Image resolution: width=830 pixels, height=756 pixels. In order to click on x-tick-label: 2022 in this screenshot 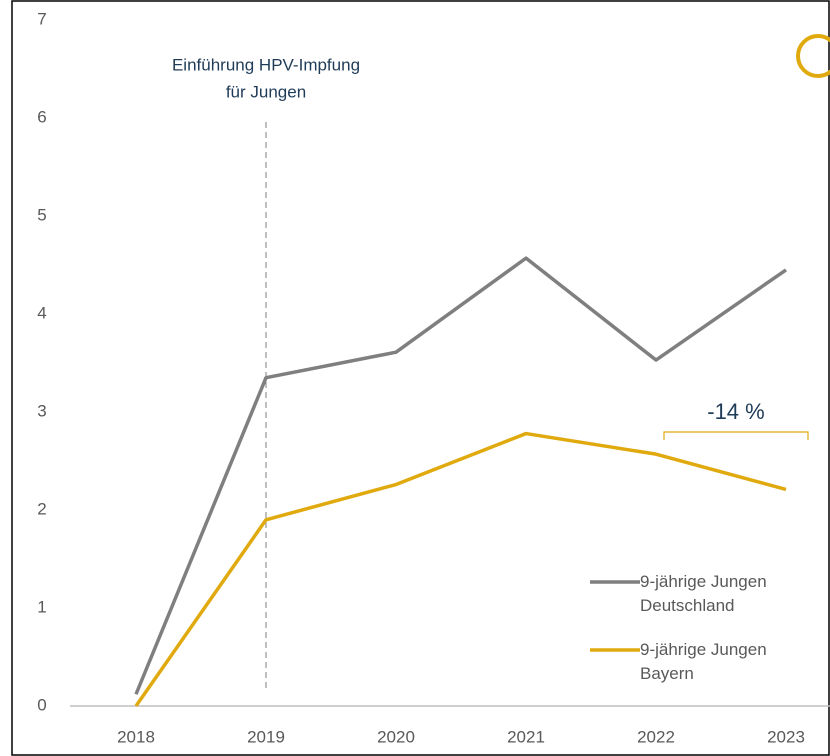, I will do `click(656, 736)`.